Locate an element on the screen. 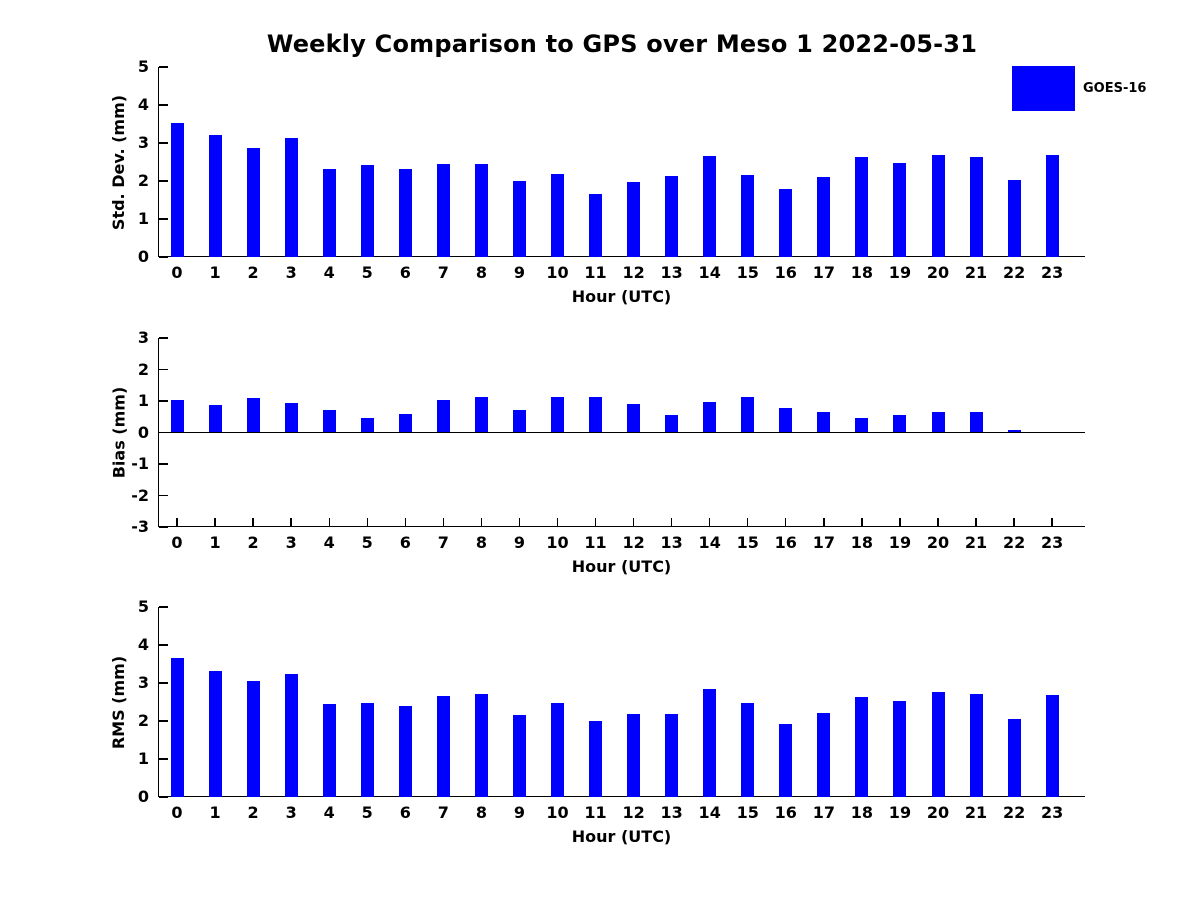 This screenshot has width=1200, height=900. x-tick-label: 18 is located at coordinates (862, 542).